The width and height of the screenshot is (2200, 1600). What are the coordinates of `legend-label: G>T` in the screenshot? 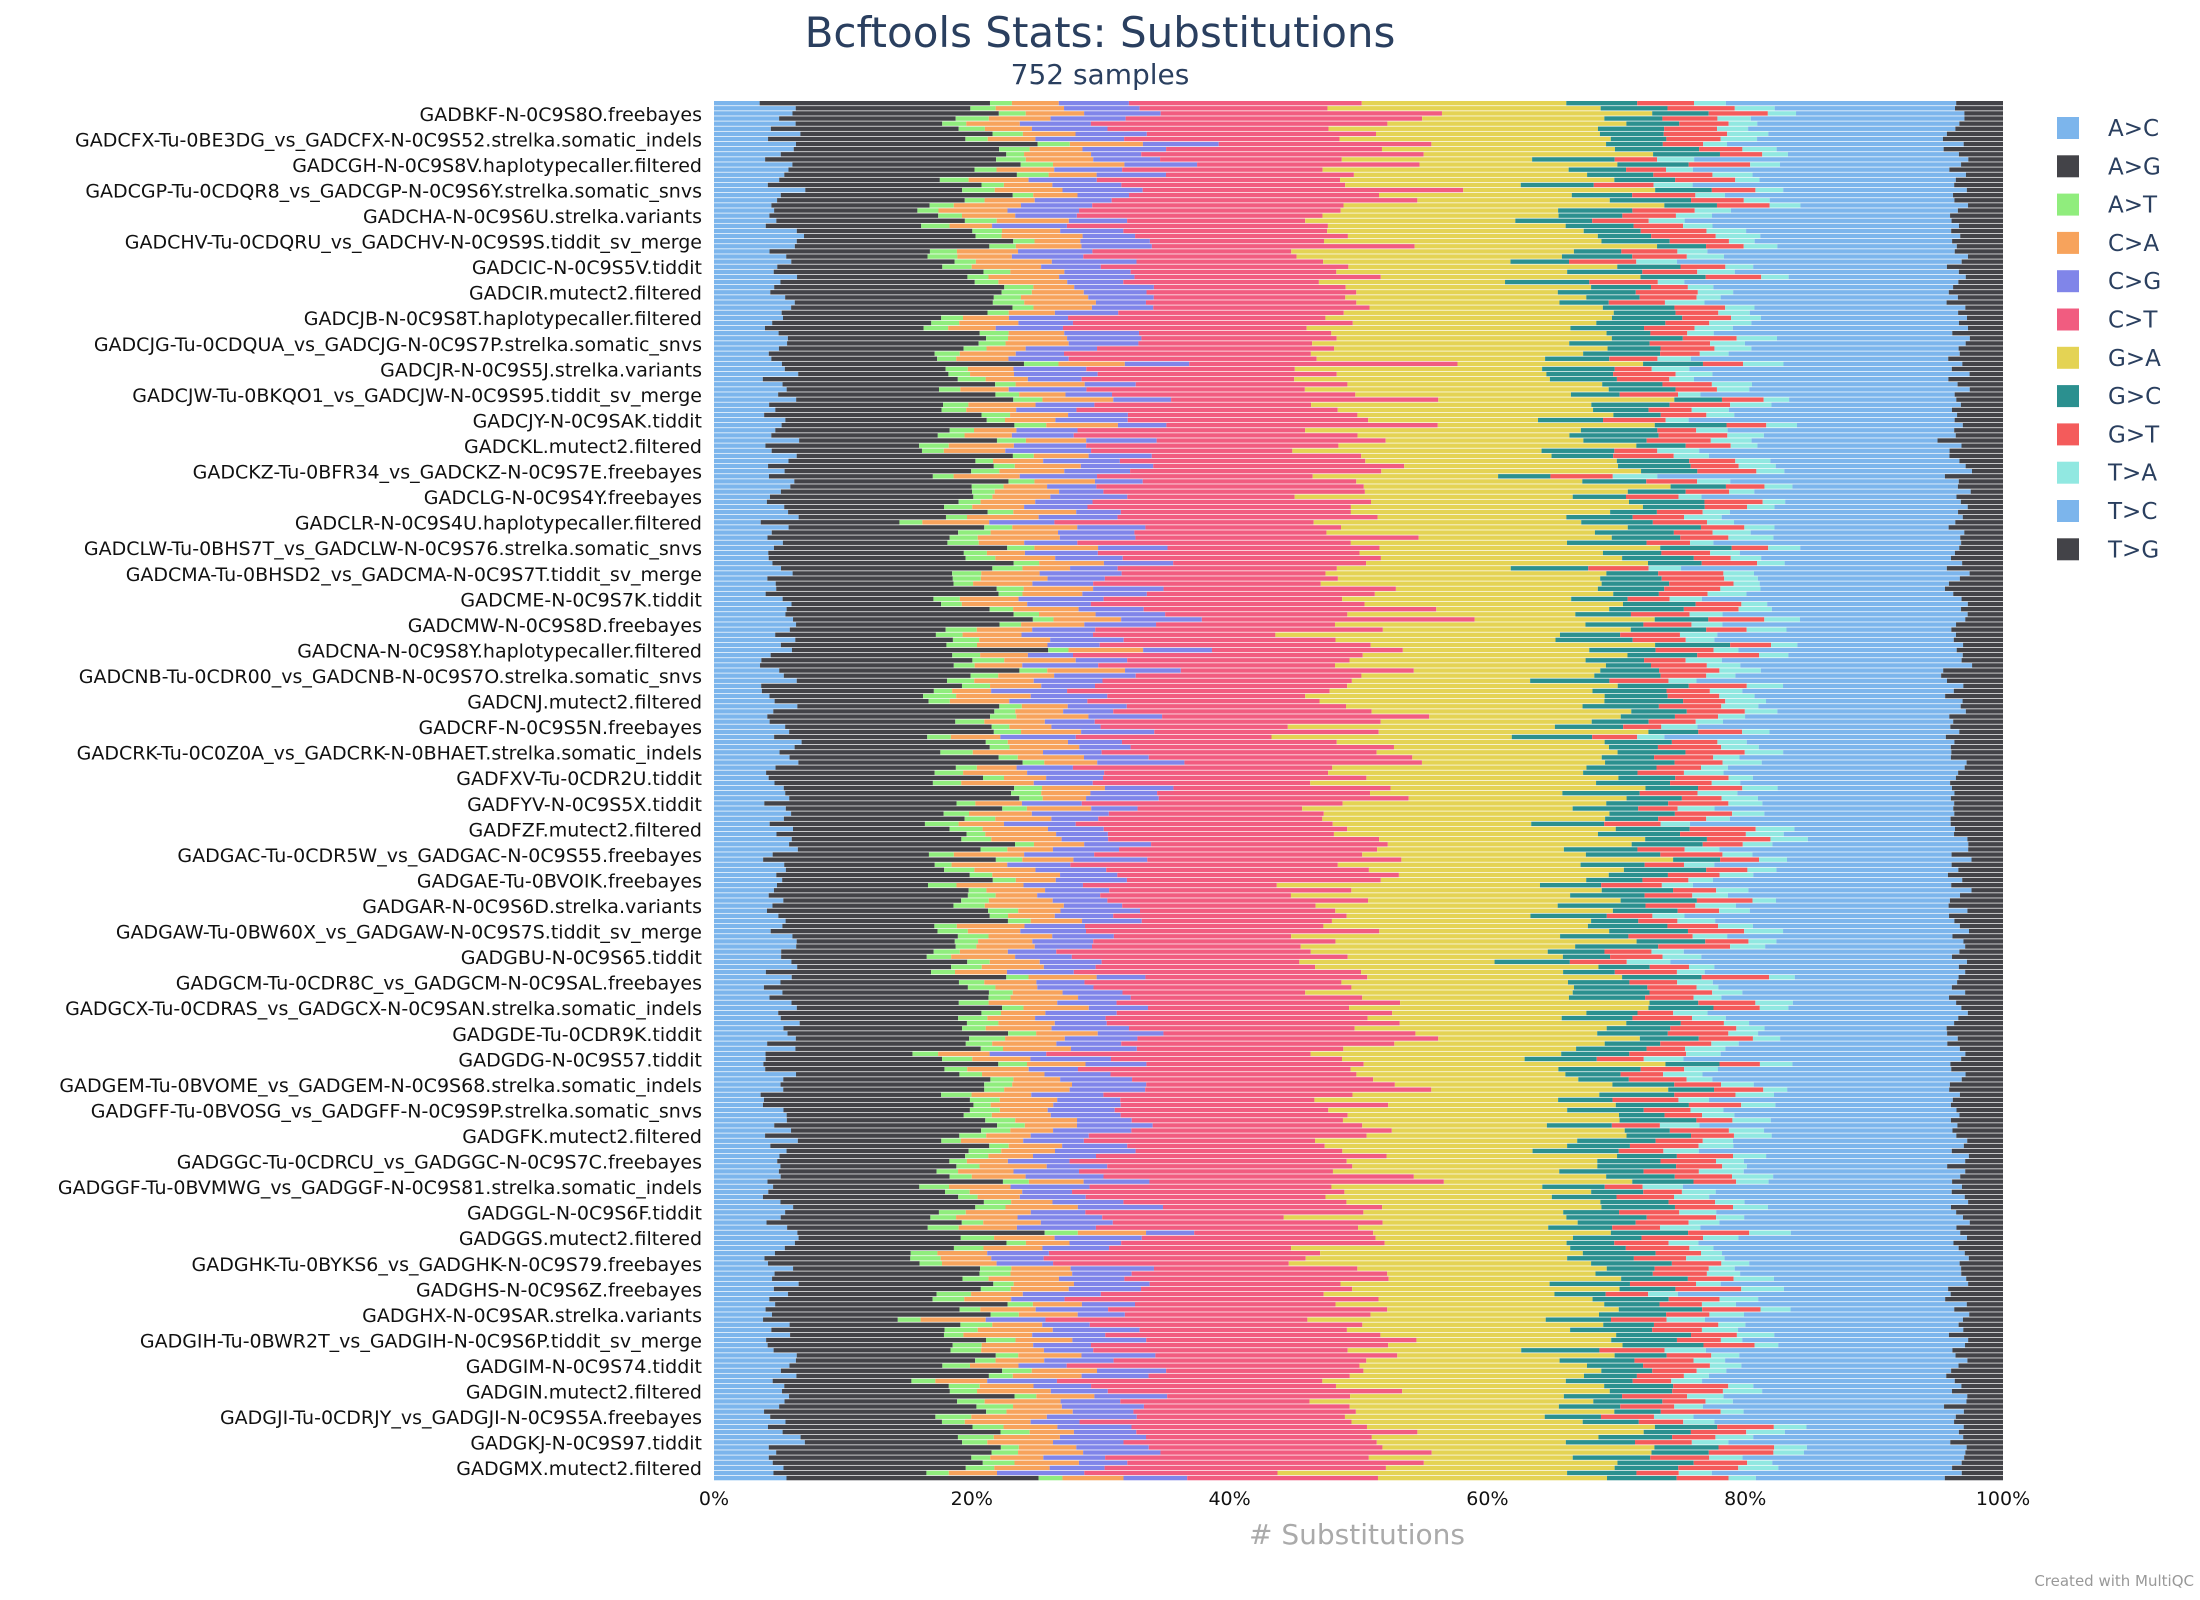 It's located at (2134, 435).